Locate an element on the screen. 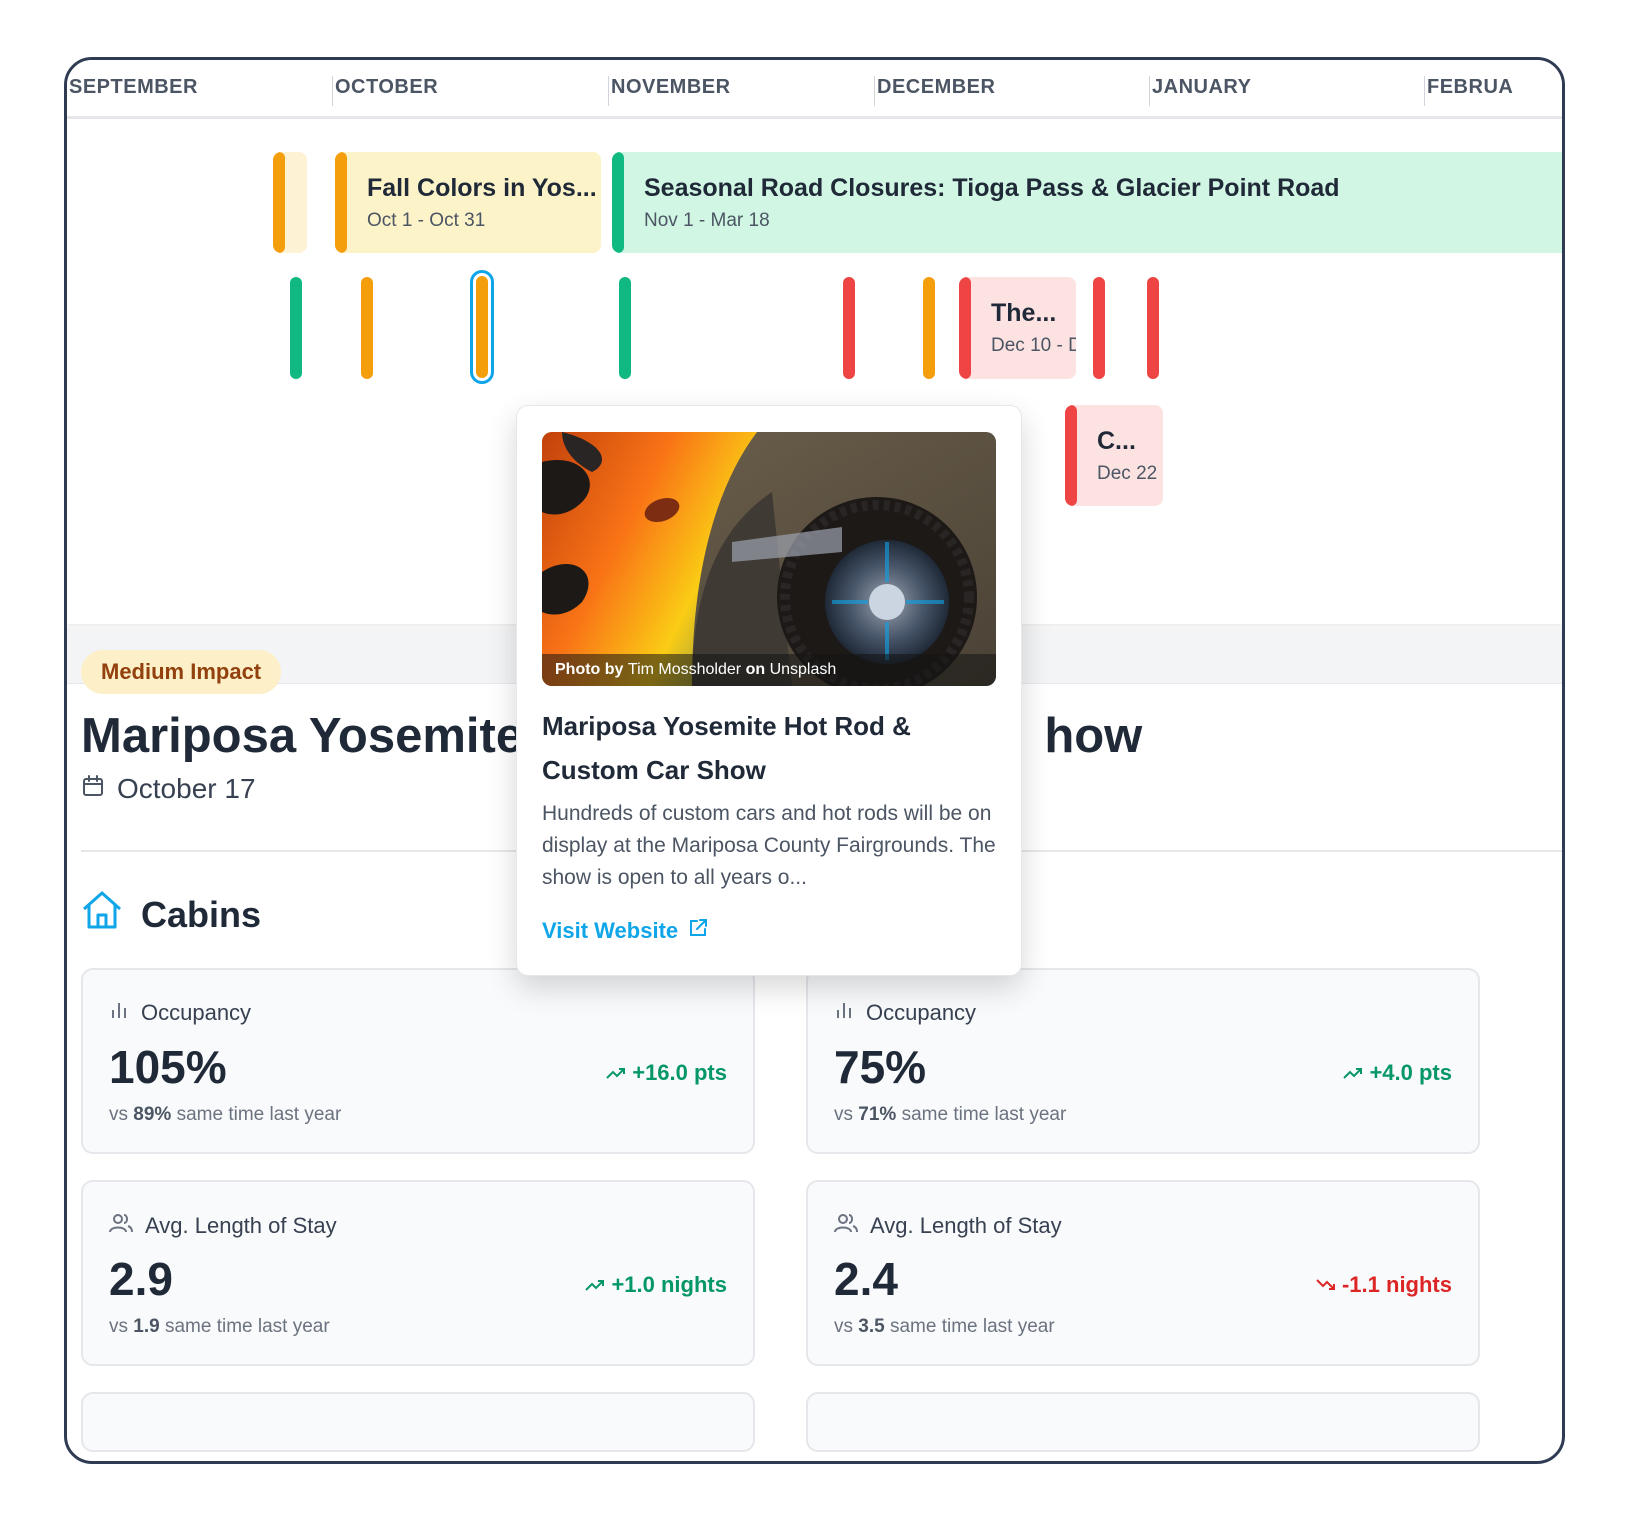 The image size is (1625, 1517). metric-delta: +1.0 nights is located at coordinates (656, 1285).